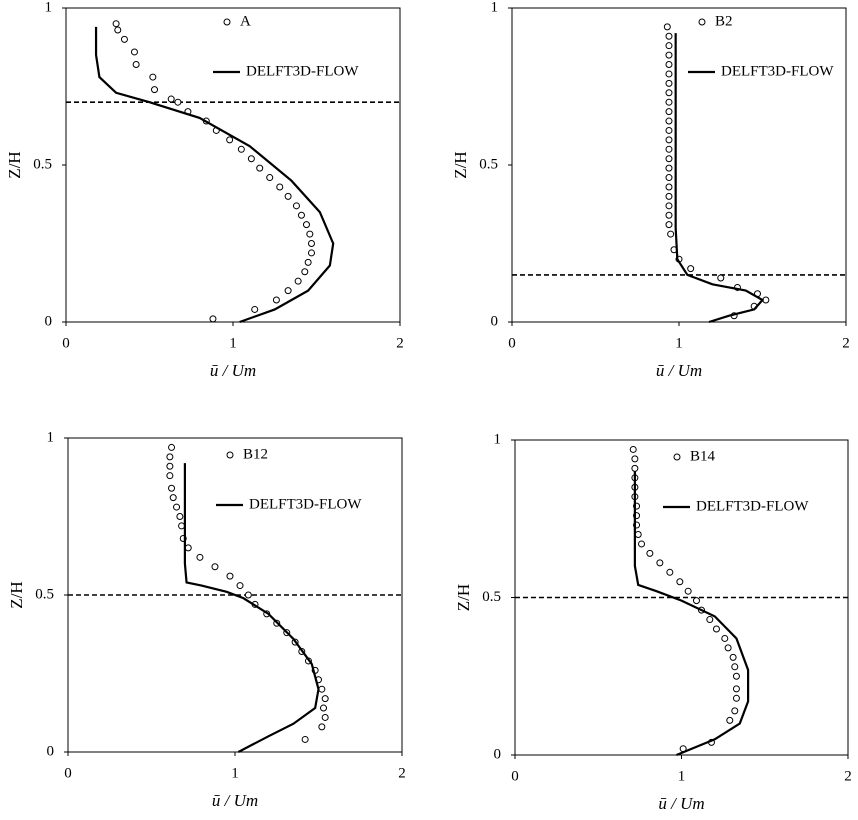 The width and height of the screenshot is (858, 820). What do you see at coordinates (255, 454) in the screenshot?
I see `legend-label: B12` at bounding box center [255, 454].